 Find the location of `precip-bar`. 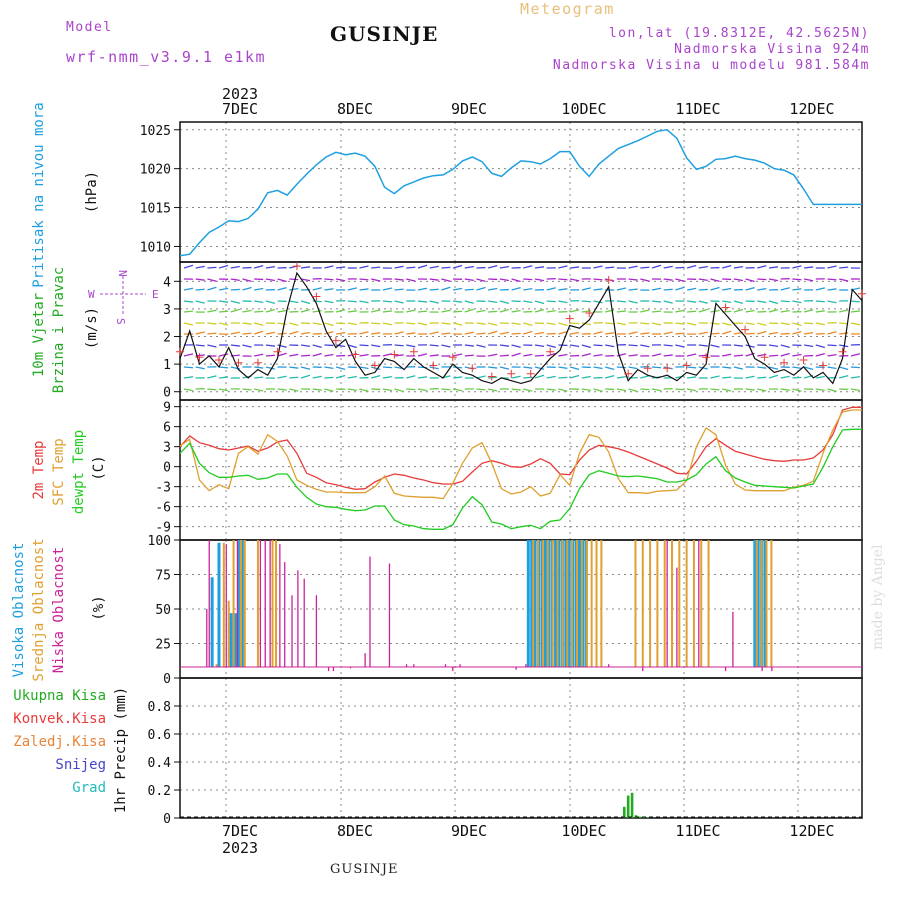

precip-bar is located at coordinates (640, 817).